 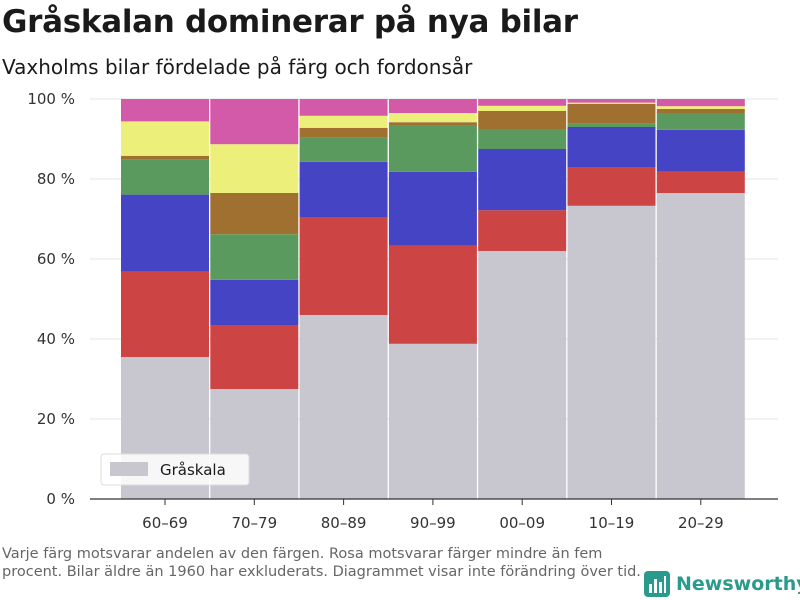 I want to click on bar-chart-logo-icon, so click(x=657, y=584).